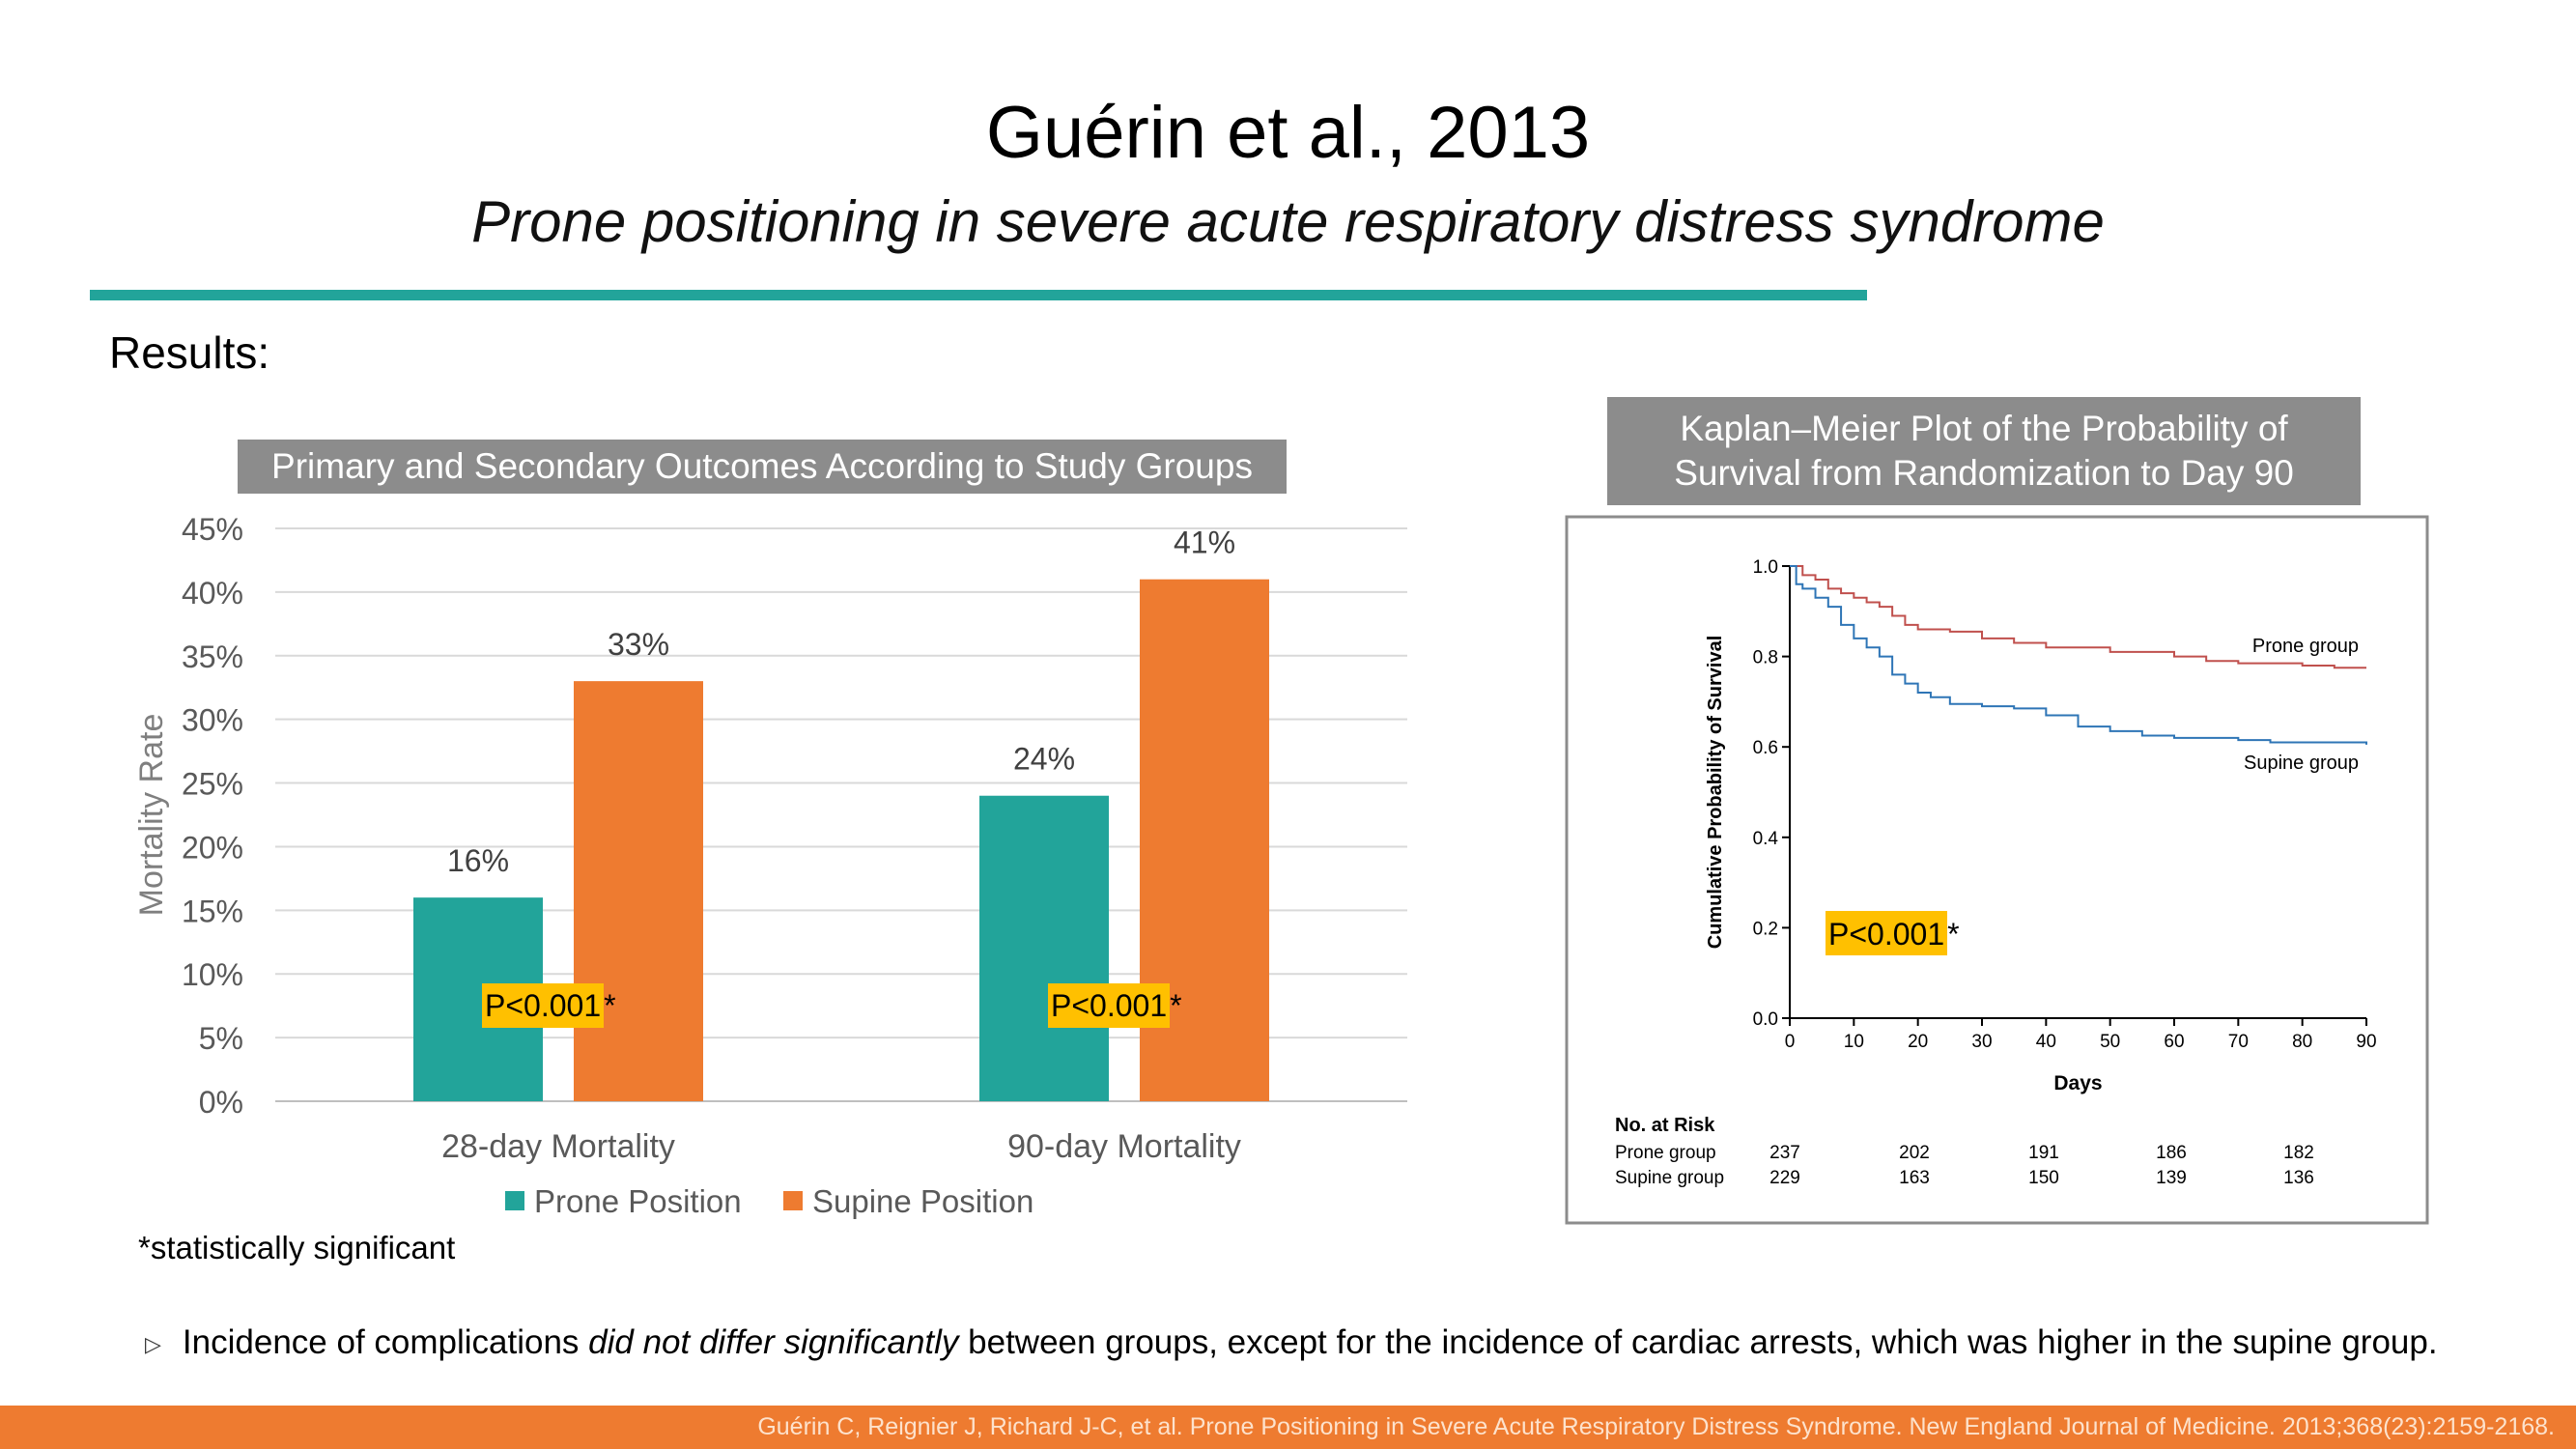 The height and width of the screenshot is (1449, 2576). What do you see at coordinates (212, 974) in the screenshot?
I see `bar-y-tick-label: 10%` at bounding box center [212, 974].